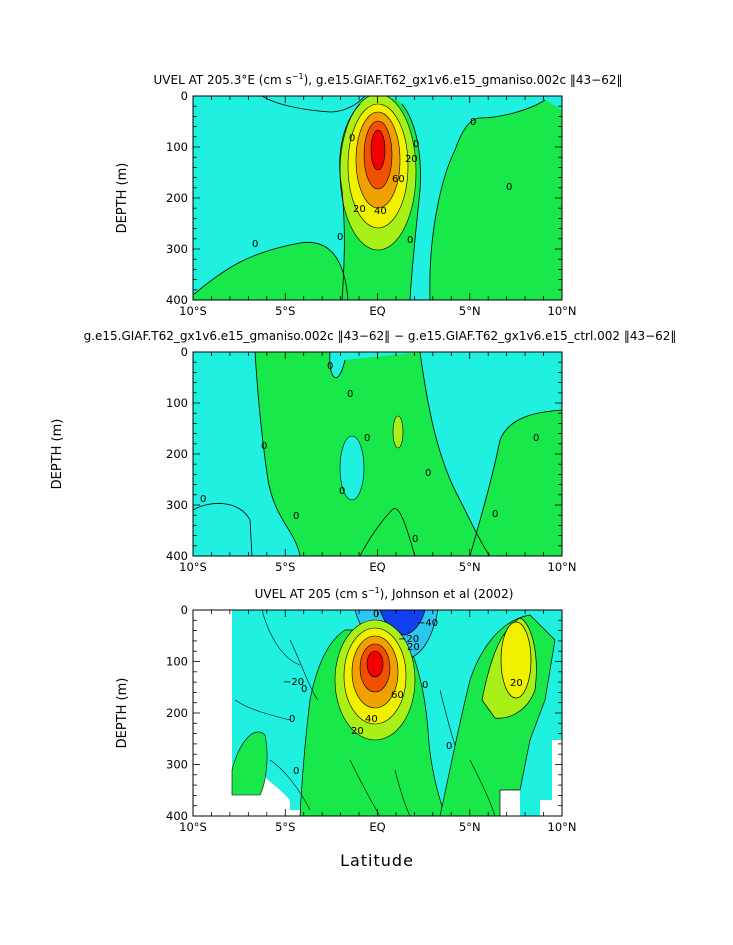  Describe the element at coordinates (57, 454) in the screenshot. I see `panel-2-ylabel: DEPTH (m)` at that location.